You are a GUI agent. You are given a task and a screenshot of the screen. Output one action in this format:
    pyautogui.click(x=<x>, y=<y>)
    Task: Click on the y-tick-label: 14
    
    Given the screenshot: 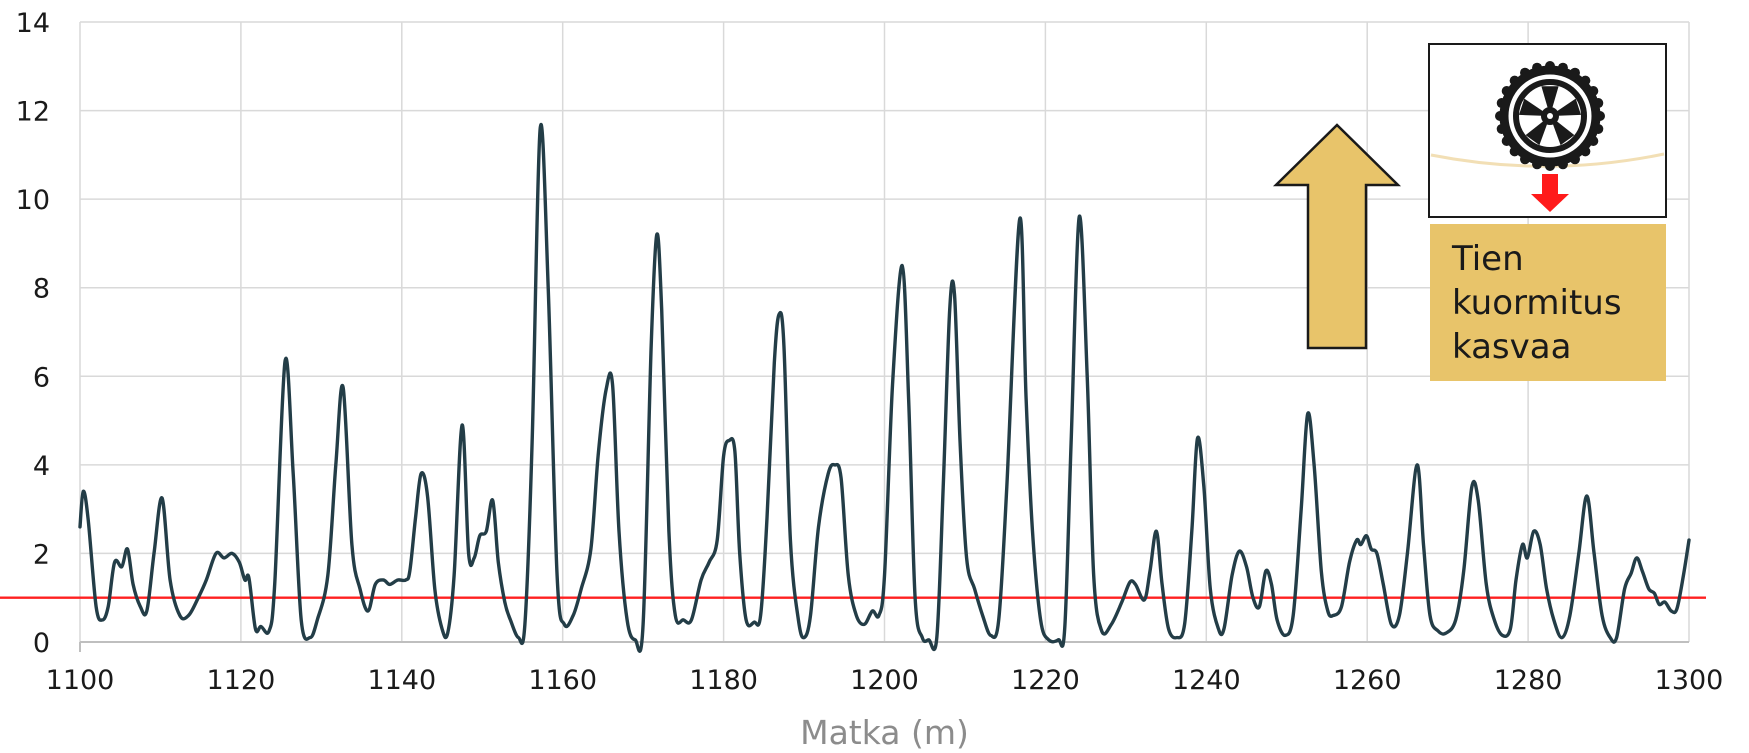 What is the action you would take?
    pyautogui.click(x=33, y=23)
    